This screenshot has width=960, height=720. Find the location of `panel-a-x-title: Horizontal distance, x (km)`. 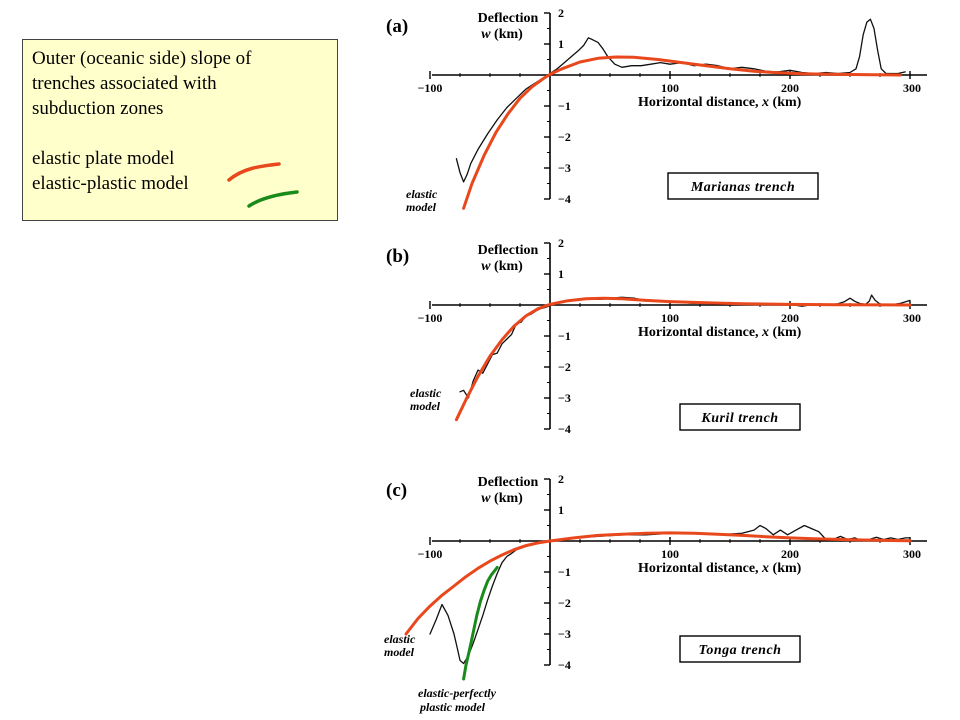

panel-a-x-title: Horizontal distance, x (km) is located at coordinates (720, 102).